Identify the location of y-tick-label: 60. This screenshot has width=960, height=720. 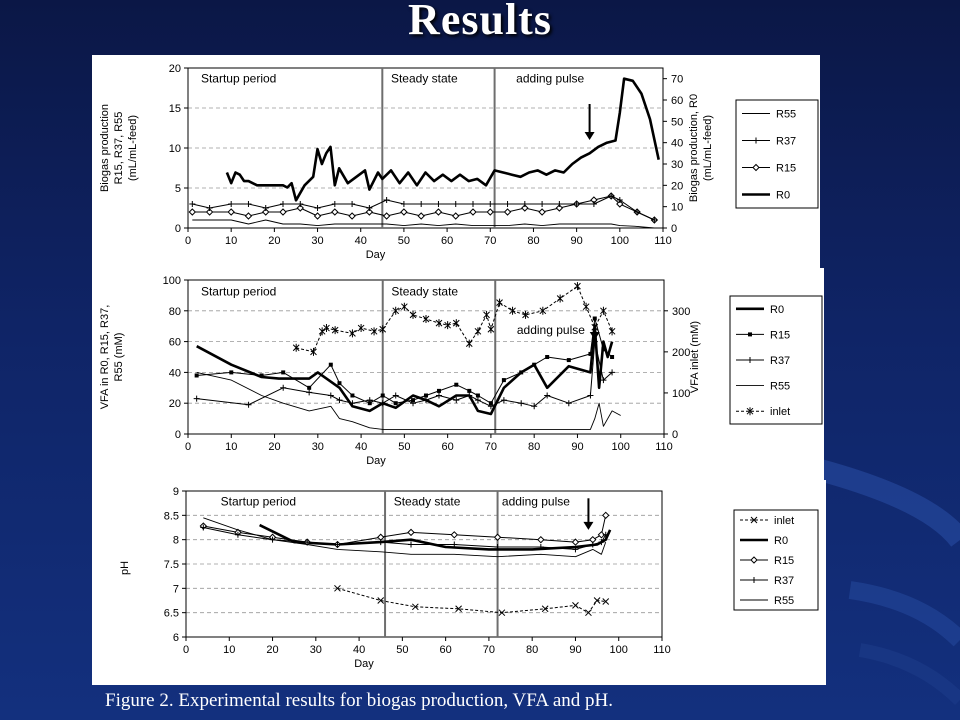
(175, 343).